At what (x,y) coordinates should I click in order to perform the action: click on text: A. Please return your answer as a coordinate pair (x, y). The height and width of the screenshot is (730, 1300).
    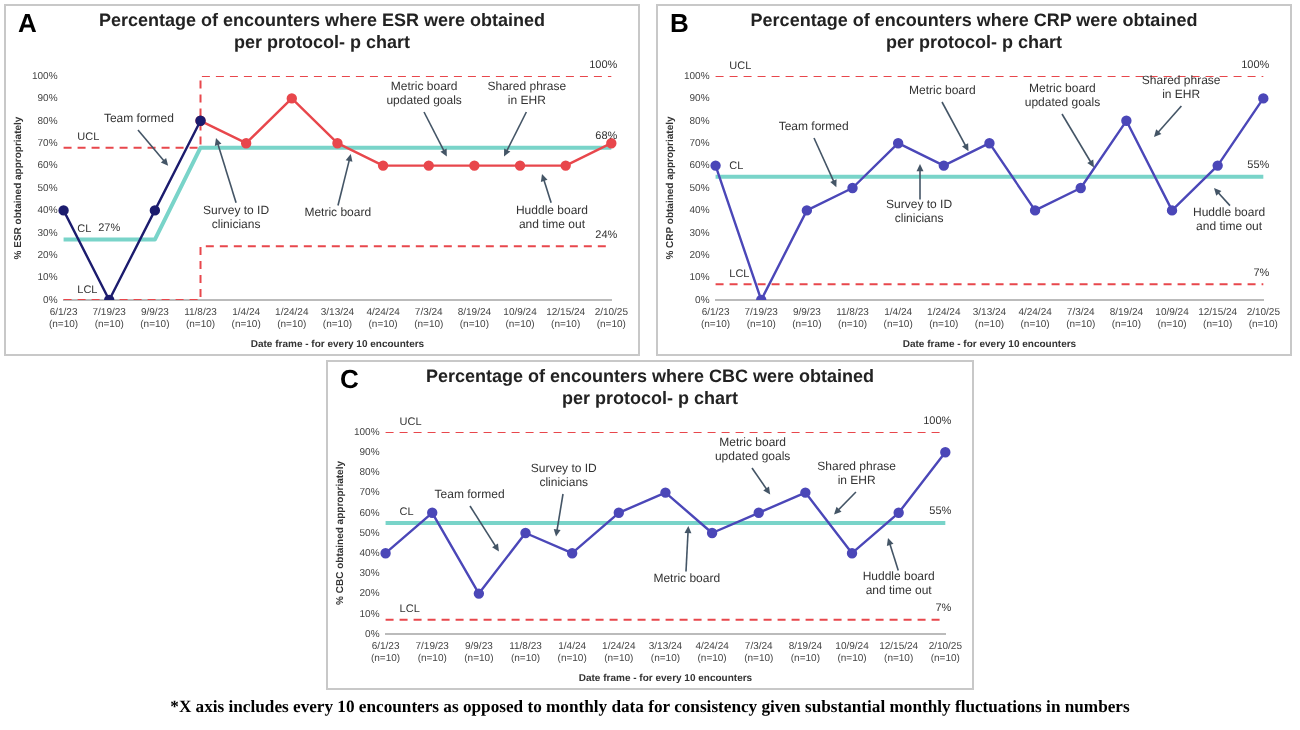
    Looking at the image, I should click on (27, 23).